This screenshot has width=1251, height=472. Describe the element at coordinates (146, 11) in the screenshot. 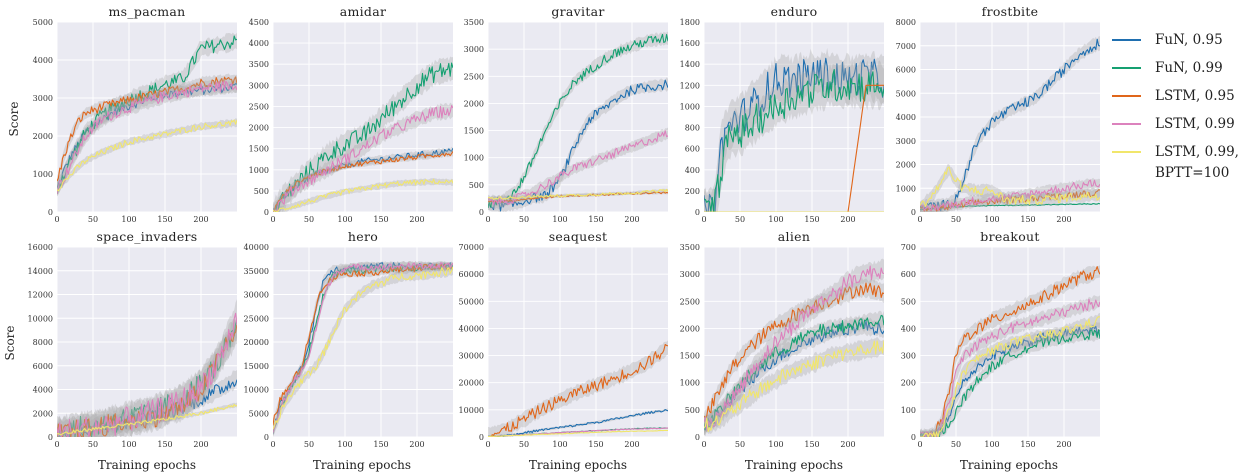

I see `panel-title: ms_pacman` at that location.